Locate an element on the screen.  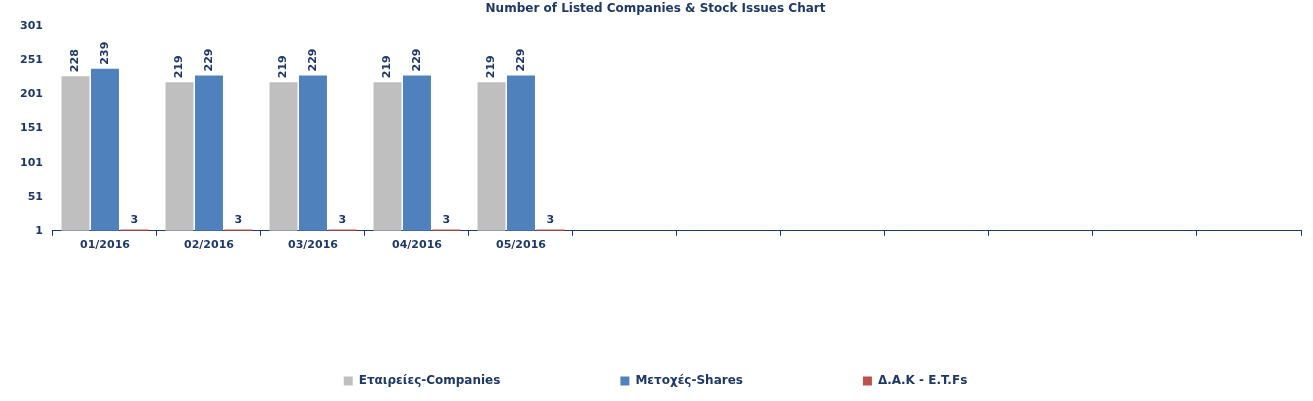
legend-label: Εταιρείες-Companies is located at coordinates (429, 380).